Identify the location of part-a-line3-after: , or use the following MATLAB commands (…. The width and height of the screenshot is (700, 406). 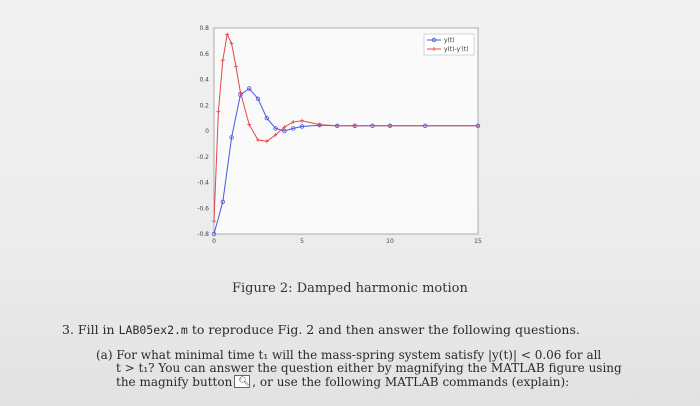
(411, 382).